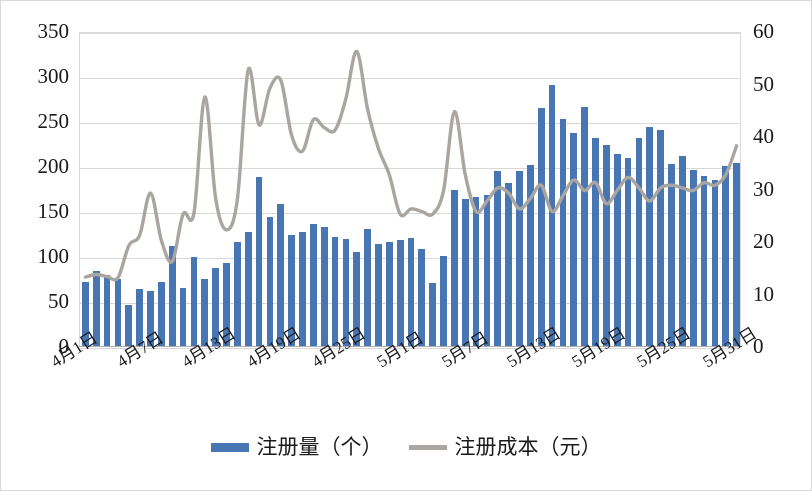 This screenshot has height=491, width=812. Describe the element at coordinates (64, 346) in the screenshot. I see `y-axis-left-tick: 0` at that location.